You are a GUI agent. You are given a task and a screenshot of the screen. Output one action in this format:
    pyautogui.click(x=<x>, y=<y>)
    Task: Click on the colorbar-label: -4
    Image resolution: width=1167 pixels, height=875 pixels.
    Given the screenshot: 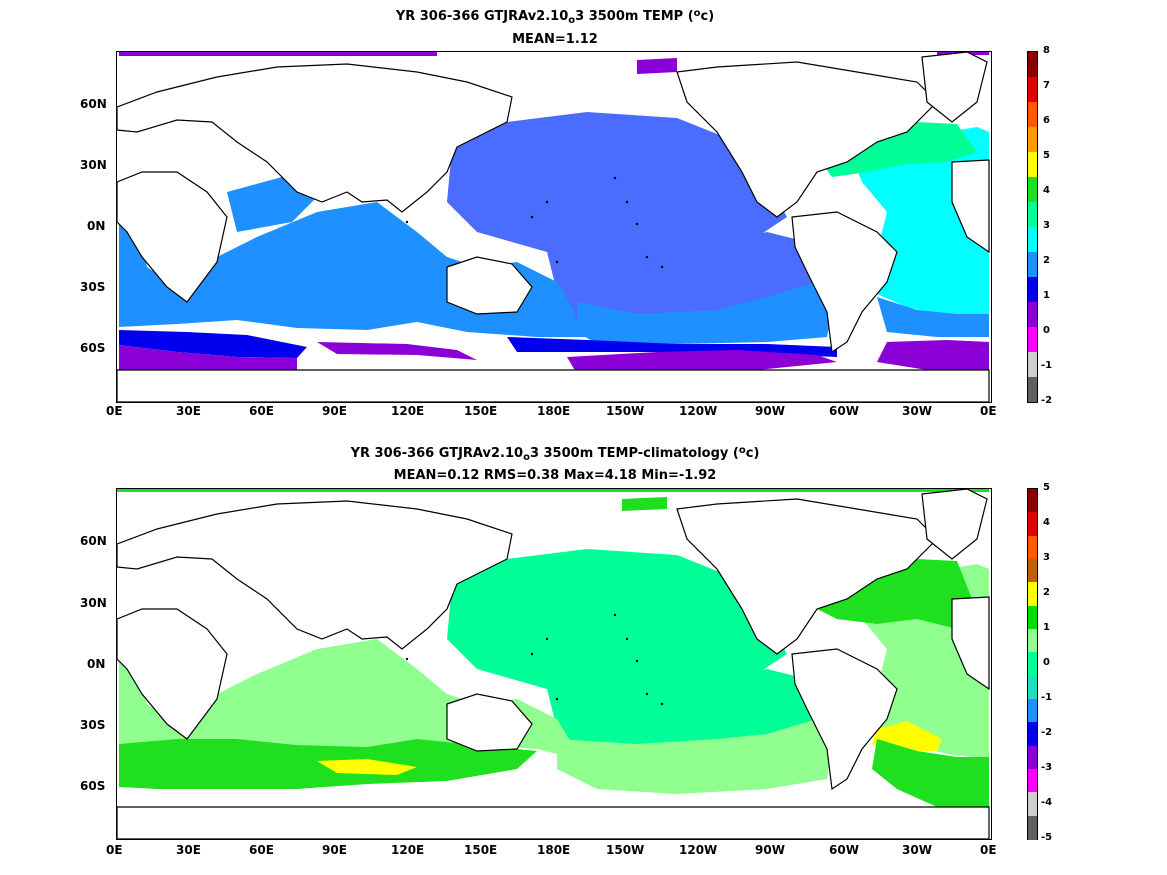 What is the action you would take?
    pyautogui.click(x=1047, y=802)
    